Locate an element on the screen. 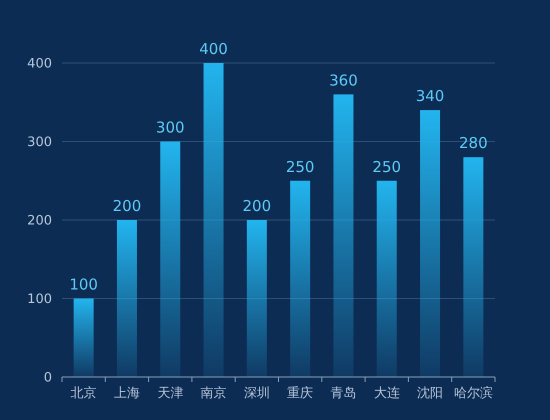  x-tick-label: 哈尔滨 is located at coordinates (473, 393).